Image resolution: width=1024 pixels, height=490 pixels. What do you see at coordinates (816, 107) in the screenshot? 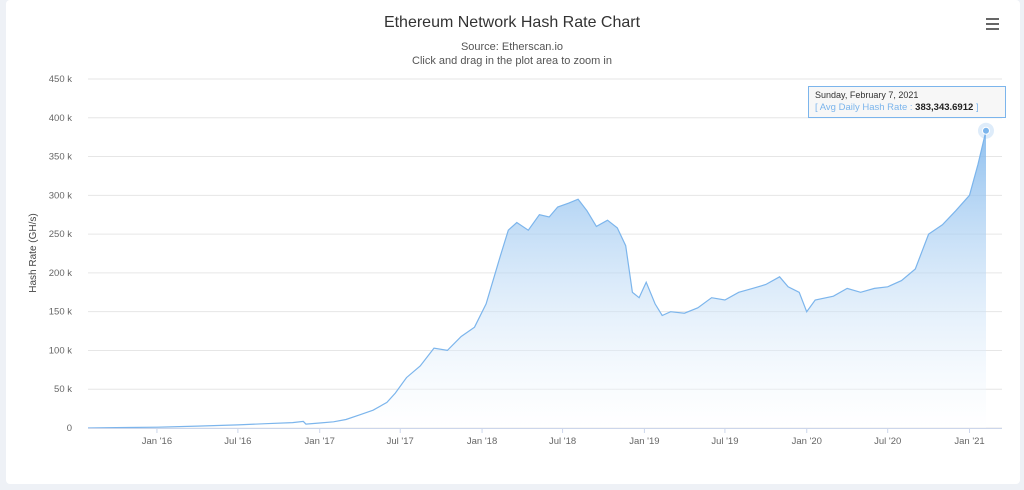
I see `tooltip-open-bracket: [` at bounding box center [816, 107].